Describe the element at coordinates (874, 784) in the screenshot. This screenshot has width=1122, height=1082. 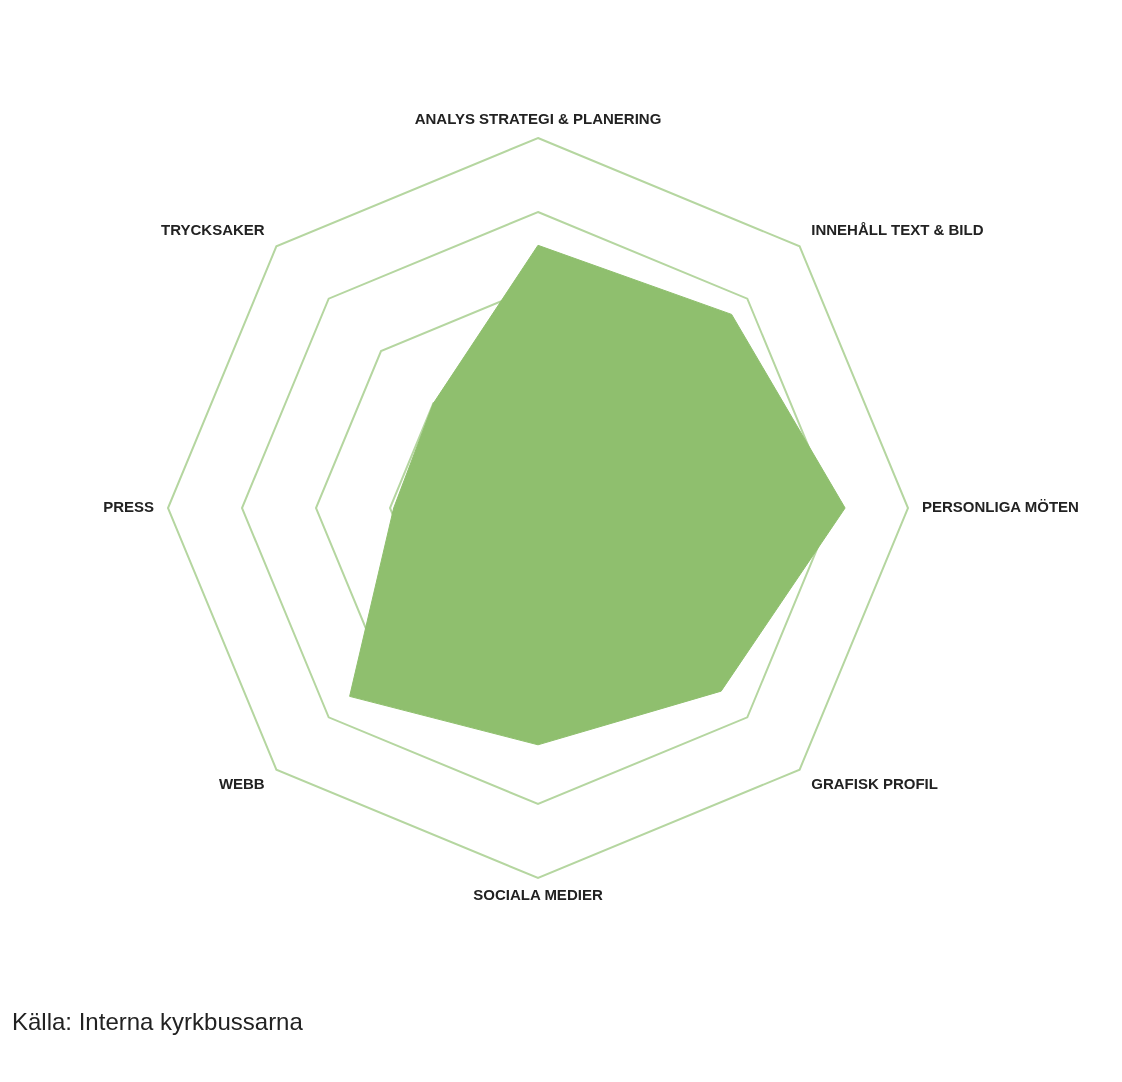
I see `spoke-label: GRAFISK PROFIL` at that location.